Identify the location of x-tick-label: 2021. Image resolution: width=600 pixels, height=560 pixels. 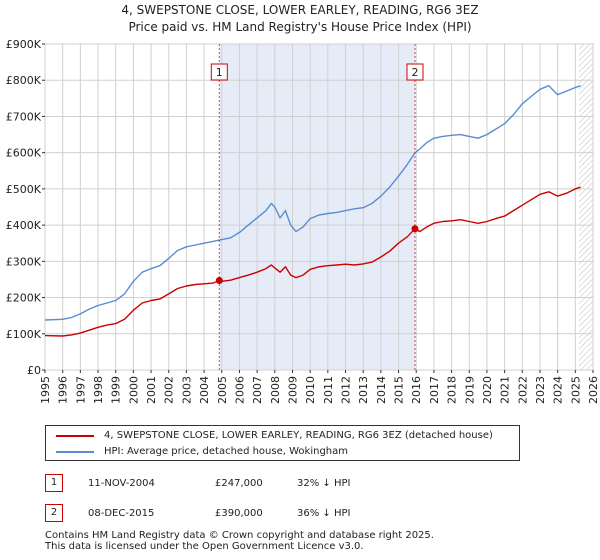
(505, 390).